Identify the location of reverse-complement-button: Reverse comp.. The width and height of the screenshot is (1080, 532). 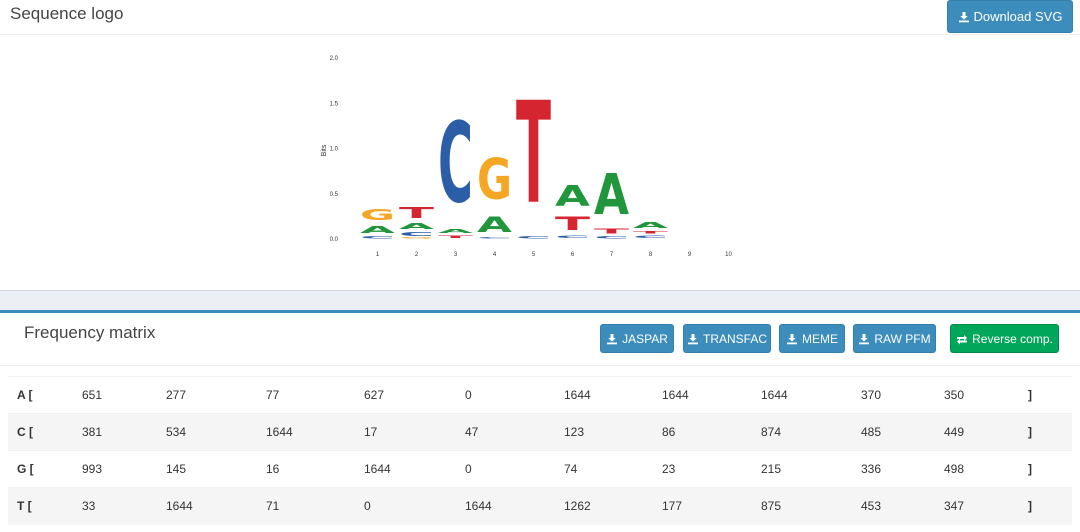
(1004, 338).